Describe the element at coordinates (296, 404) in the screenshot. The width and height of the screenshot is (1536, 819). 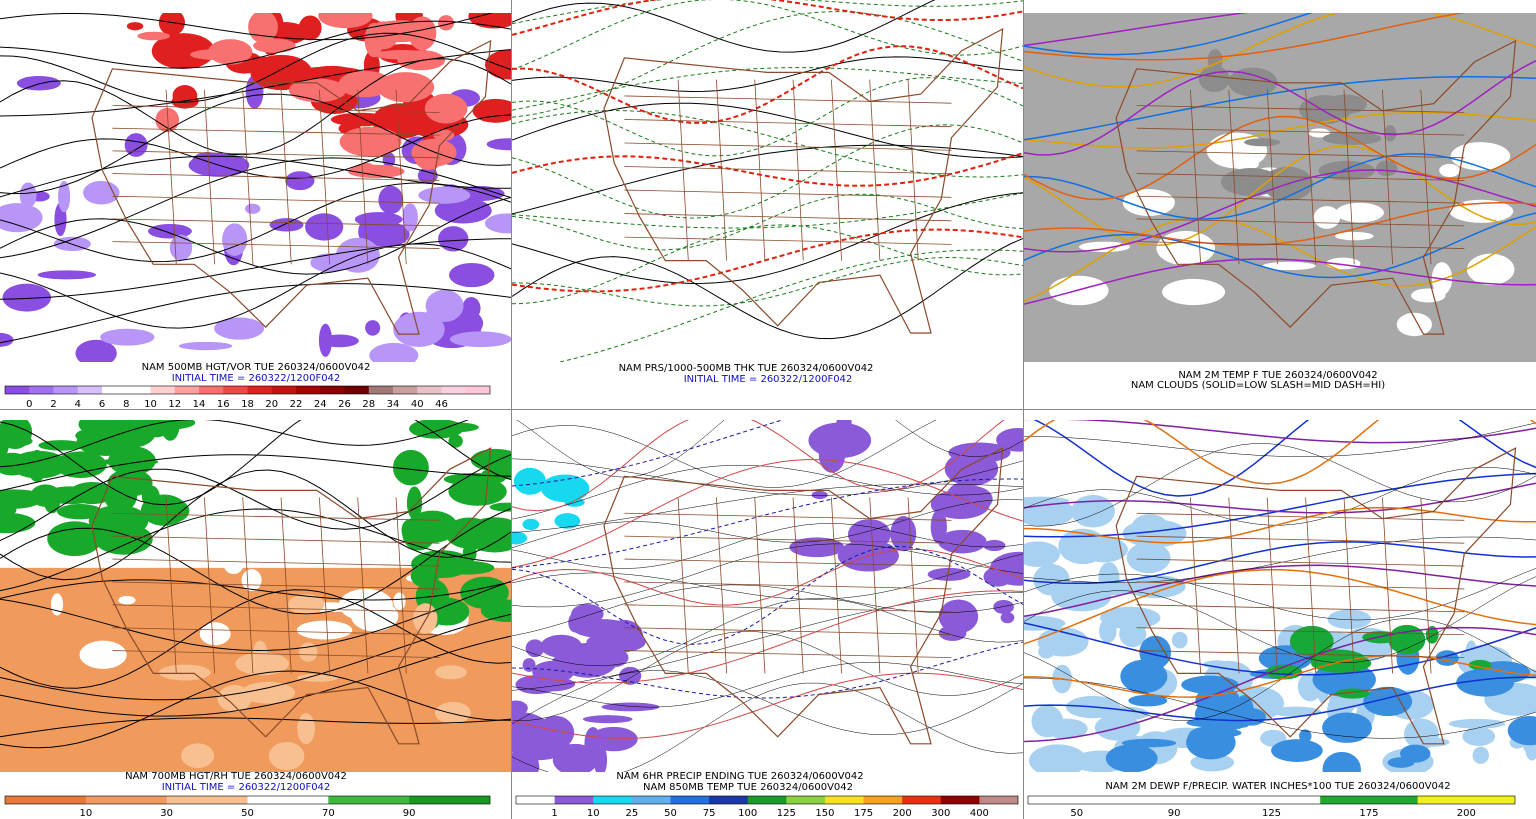
I see `colorbar-label: 22` at that location.